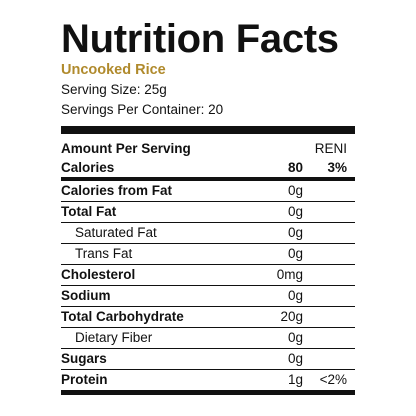 Image resolution: width=416 pixels, height=416 pixels. What do you see at coordinates (116, 232) in the screenshot?
I see `nutrient-label: Saturated Fat` at bounding box center [116, 232].